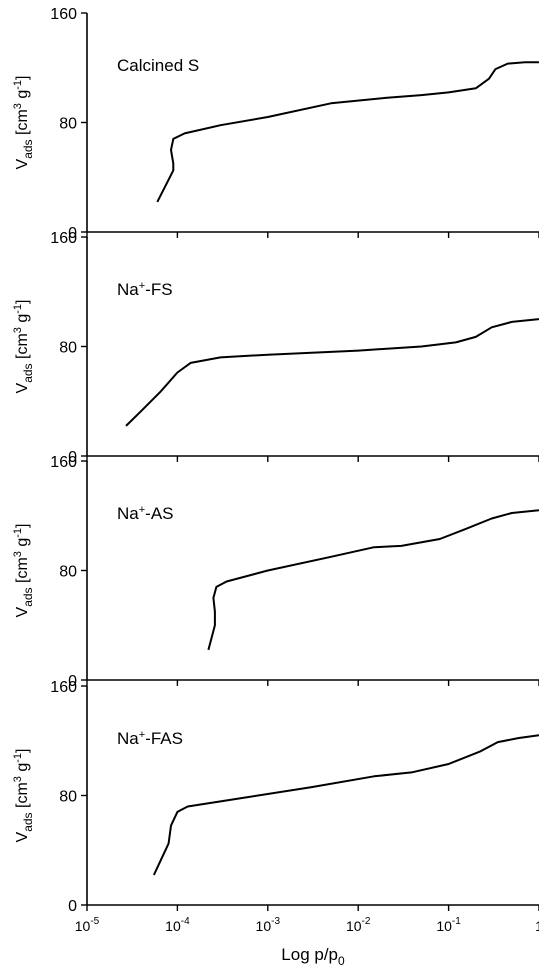 This screenshot has width=539, height=966. I want to click on x-tick-label: 1, so click(537, 926).